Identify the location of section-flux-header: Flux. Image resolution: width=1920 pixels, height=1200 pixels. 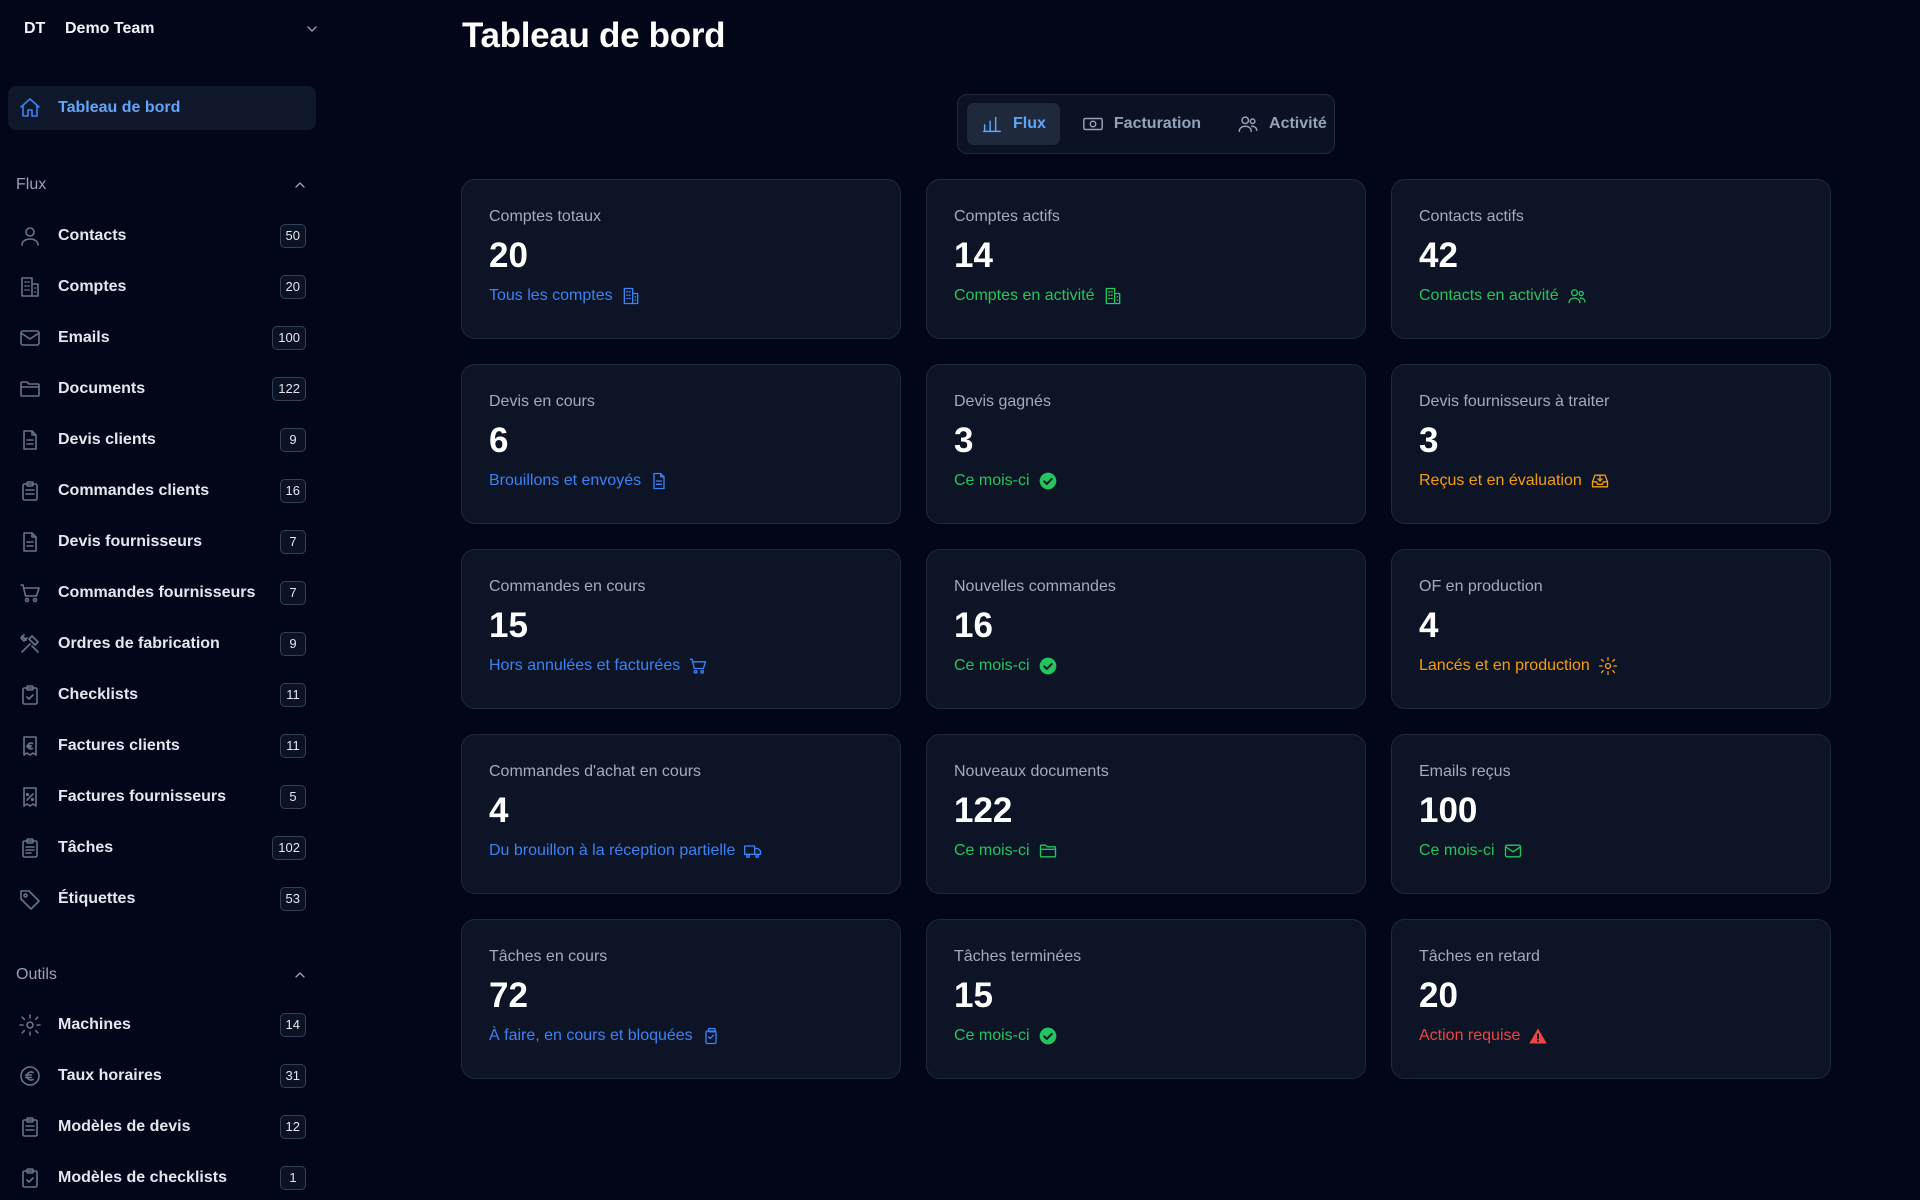
(162, 185).